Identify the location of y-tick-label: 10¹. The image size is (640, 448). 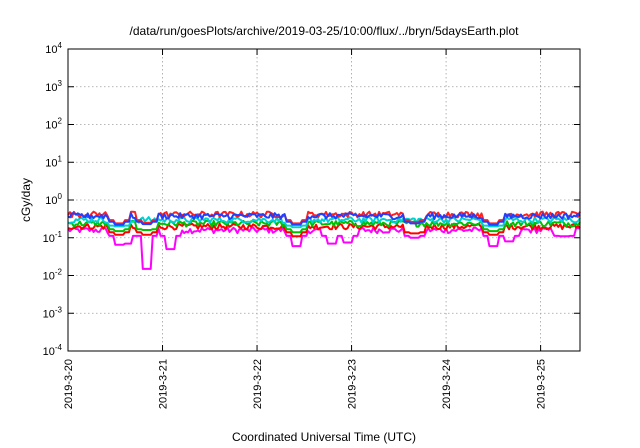
(53, 161).